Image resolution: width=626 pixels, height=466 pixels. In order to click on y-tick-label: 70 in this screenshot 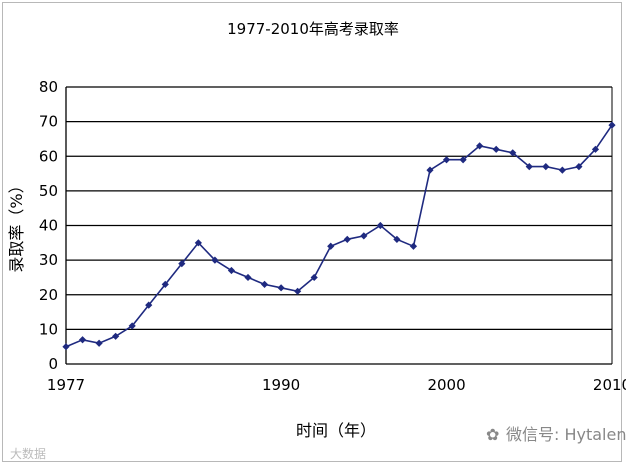, I will do `click(48, 122)`.